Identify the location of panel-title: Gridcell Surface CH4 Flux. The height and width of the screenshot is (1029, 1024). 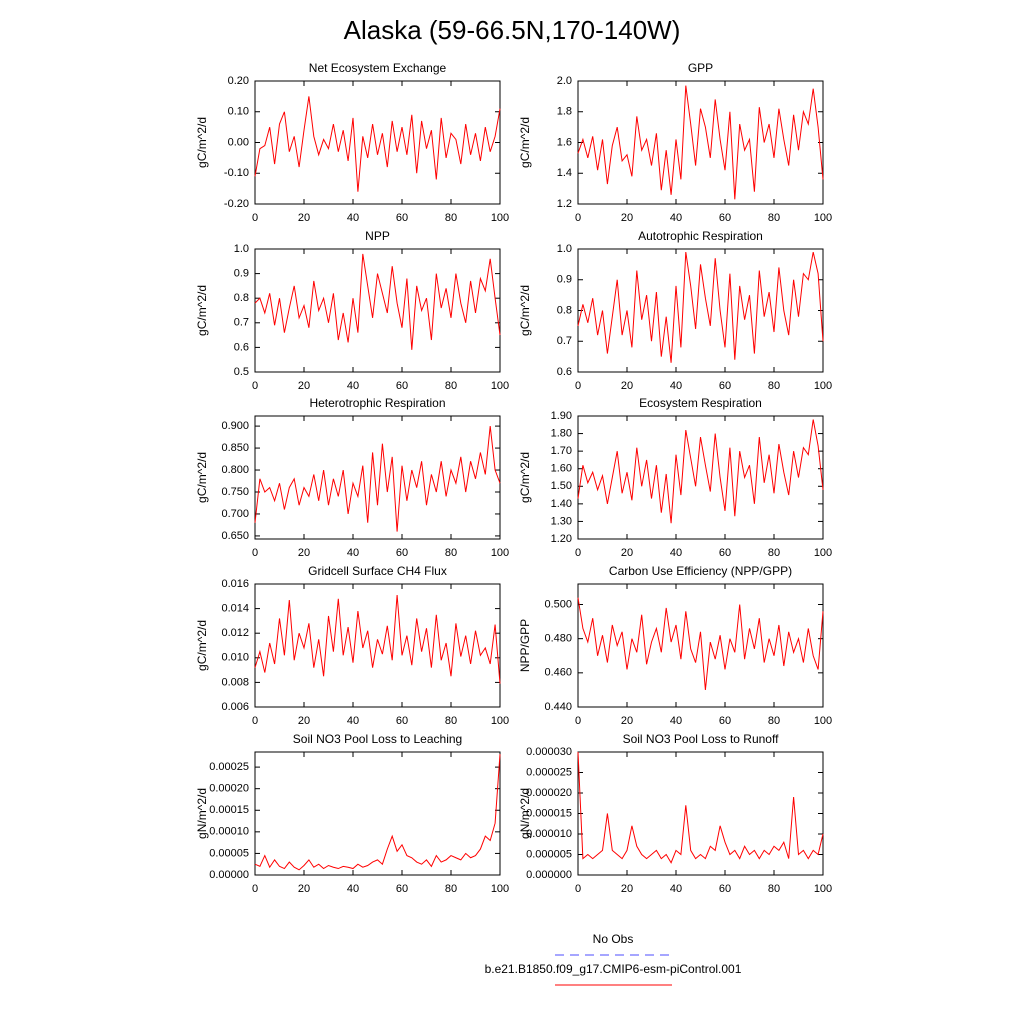
(377, 571).